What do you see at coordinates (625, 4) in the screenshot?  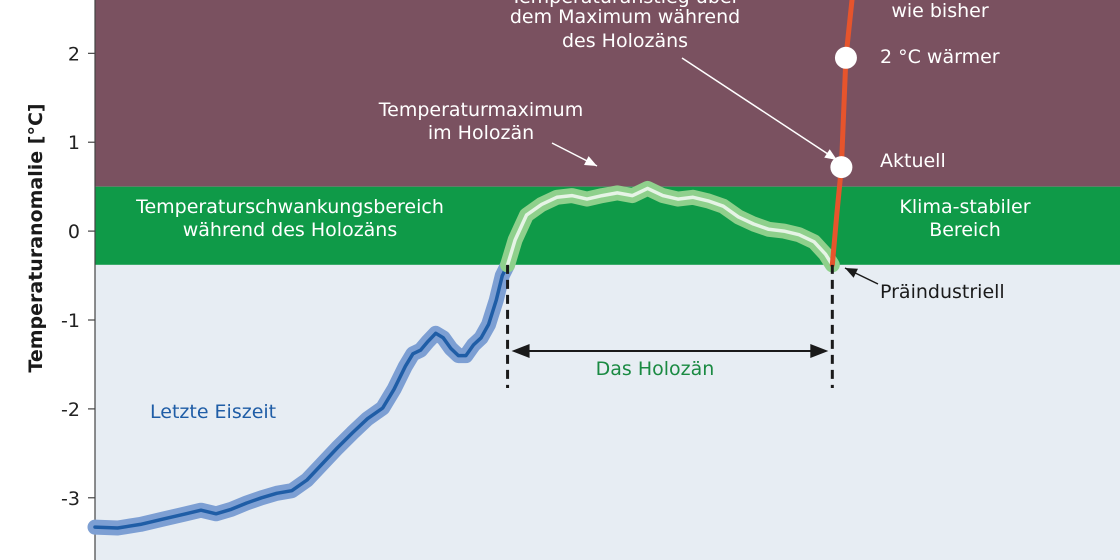 I see `label-temperature-rise-line1: Temperaturanstieg über` at bounding box center [625, 4].